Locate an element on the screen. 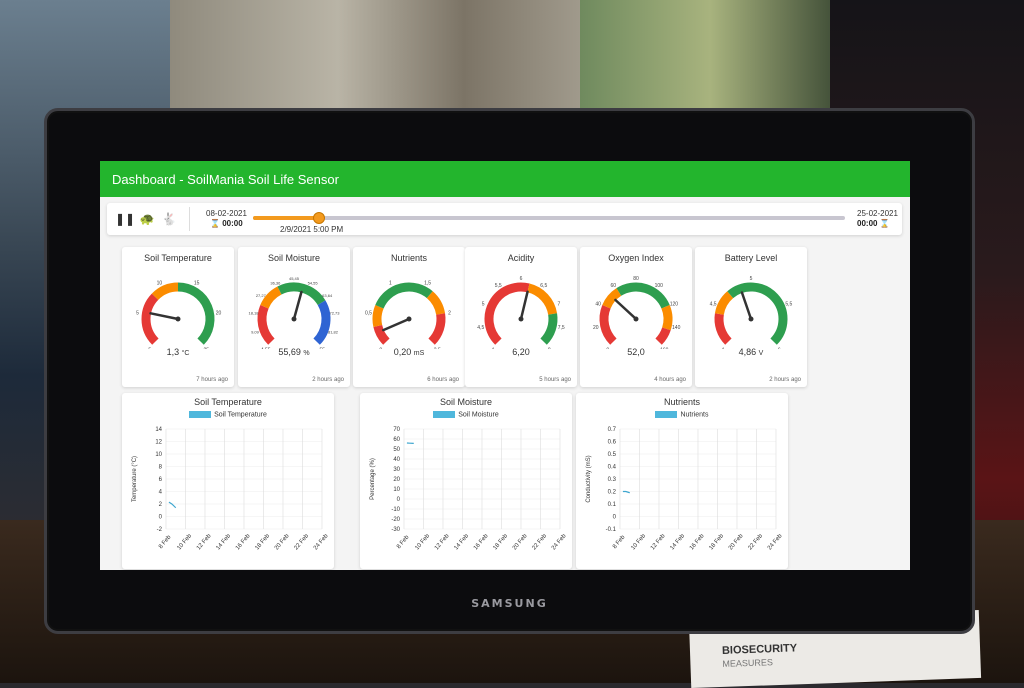  x-tick-label: 24 Feb is located at coordinates (775, 542).